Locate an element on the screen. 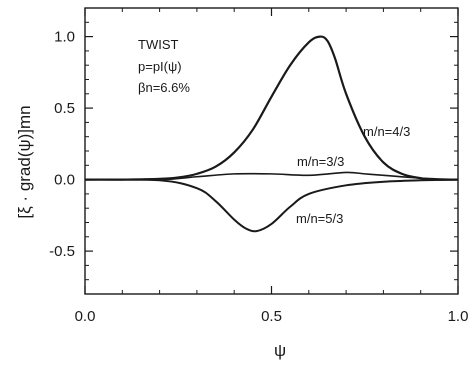 The height and width of the screenshot is (365, 474). y-tick-label: -0.5 is located at coordinates (62, 251).